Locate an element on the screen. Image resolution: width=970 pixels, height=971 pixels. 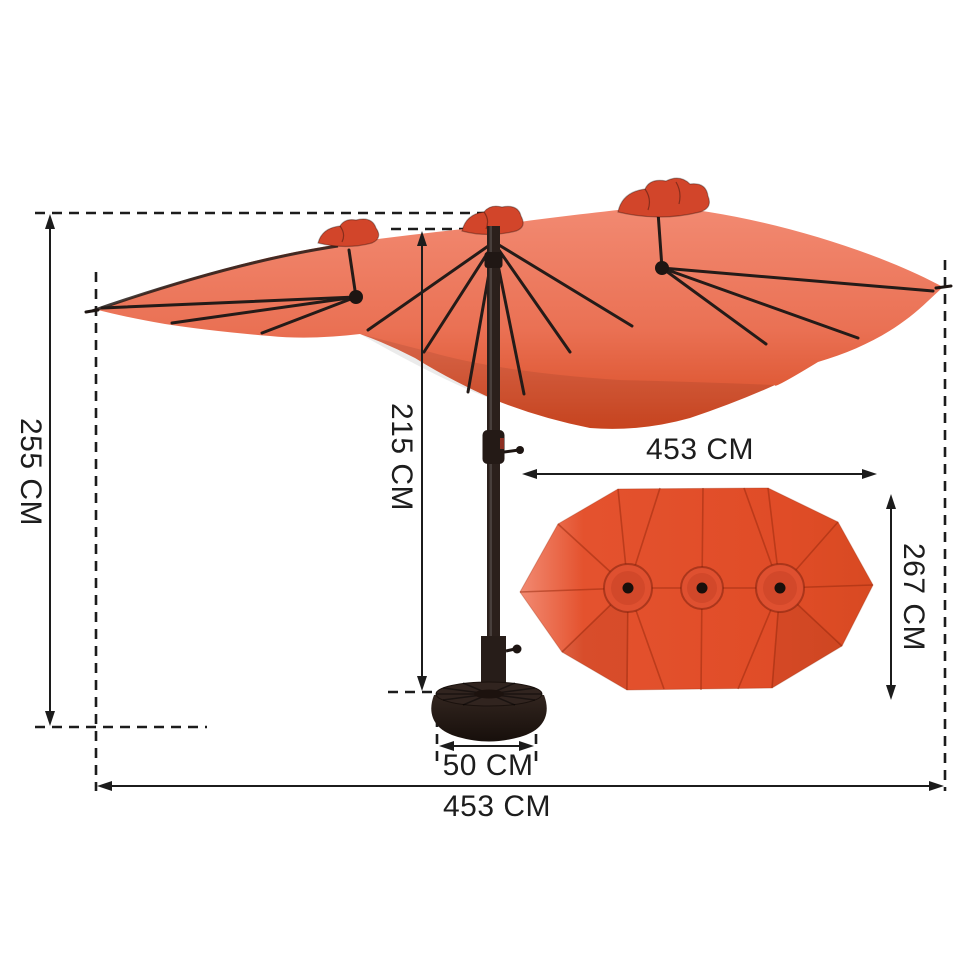
top-view-umbrella is located at coordinates (696, 589).